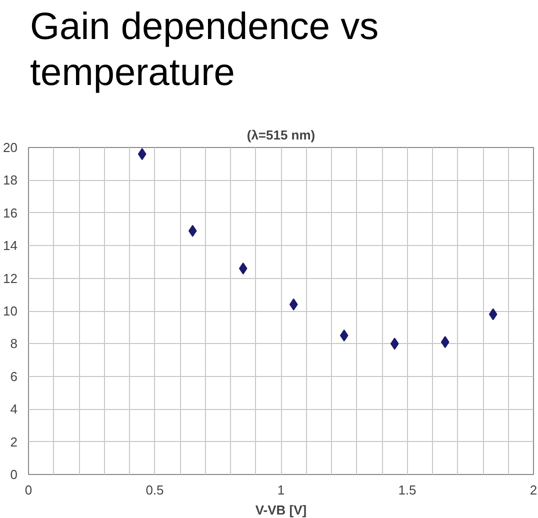 This screenshot has width=538, height=518. I want to click on chart-title: Gain dependence vs temperature, so click(205, 50).